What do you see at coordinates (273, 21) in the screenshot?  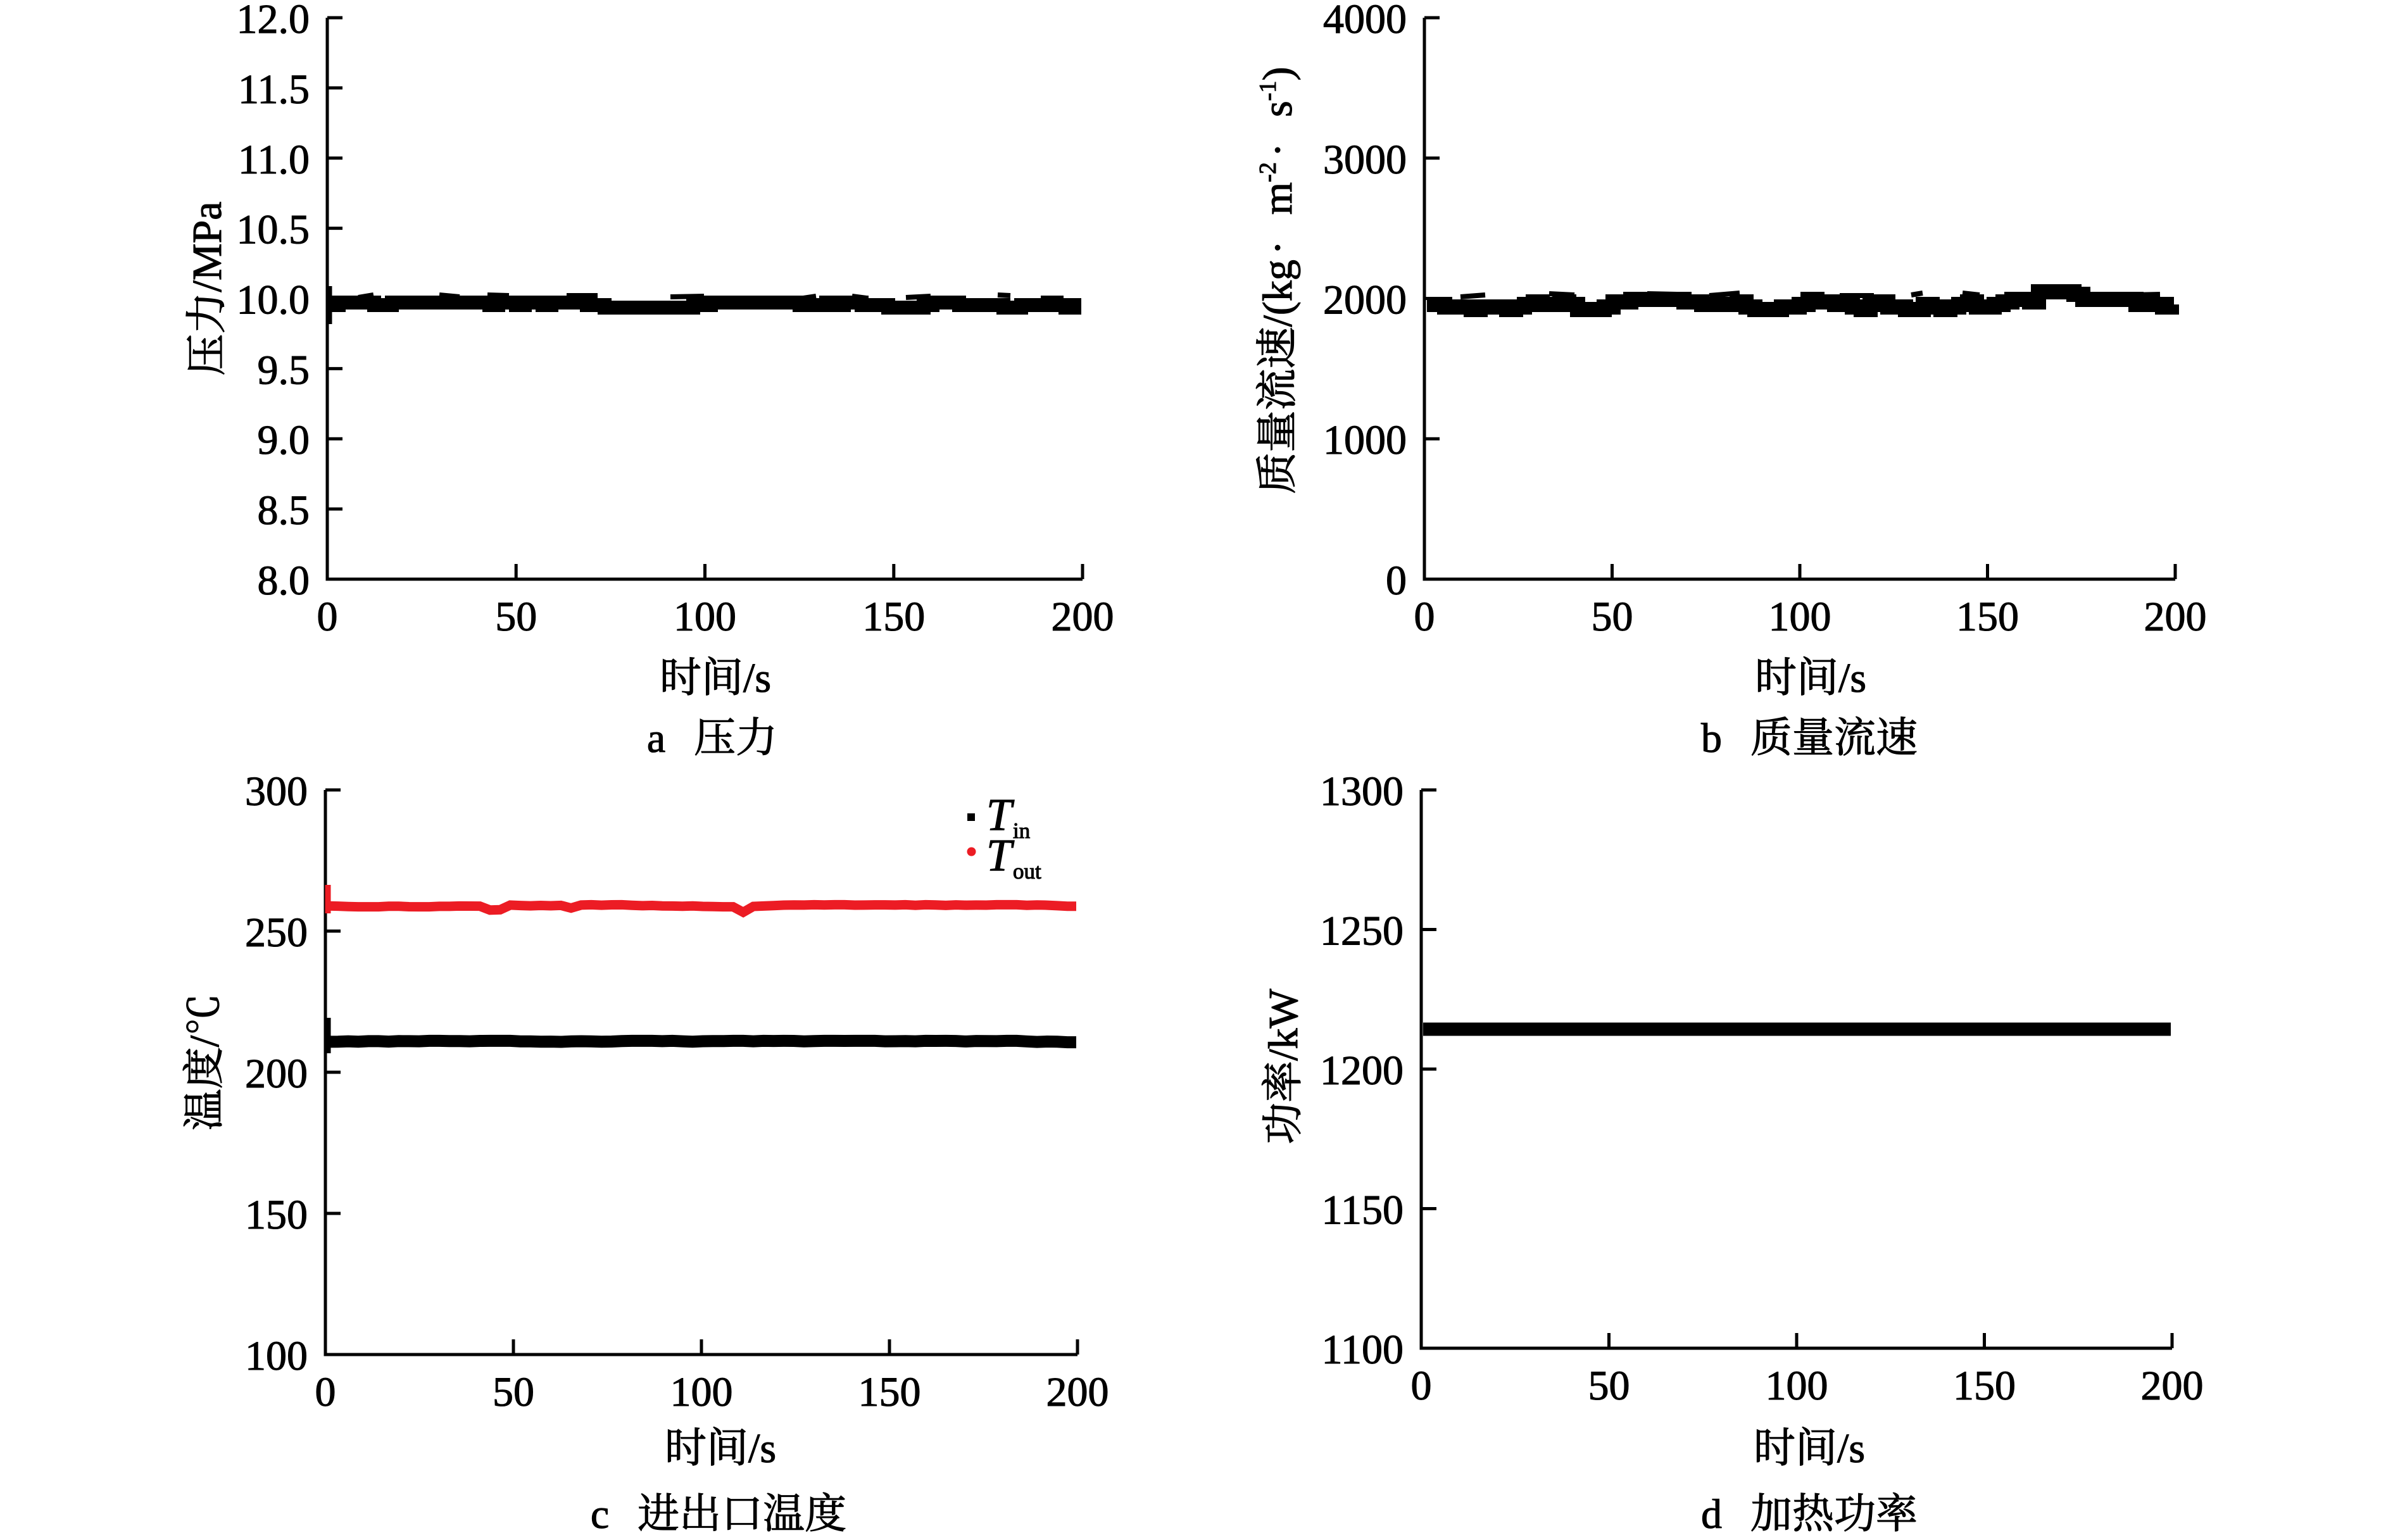 I see `svg-text: 12.0` at bounding box center [273, 21].